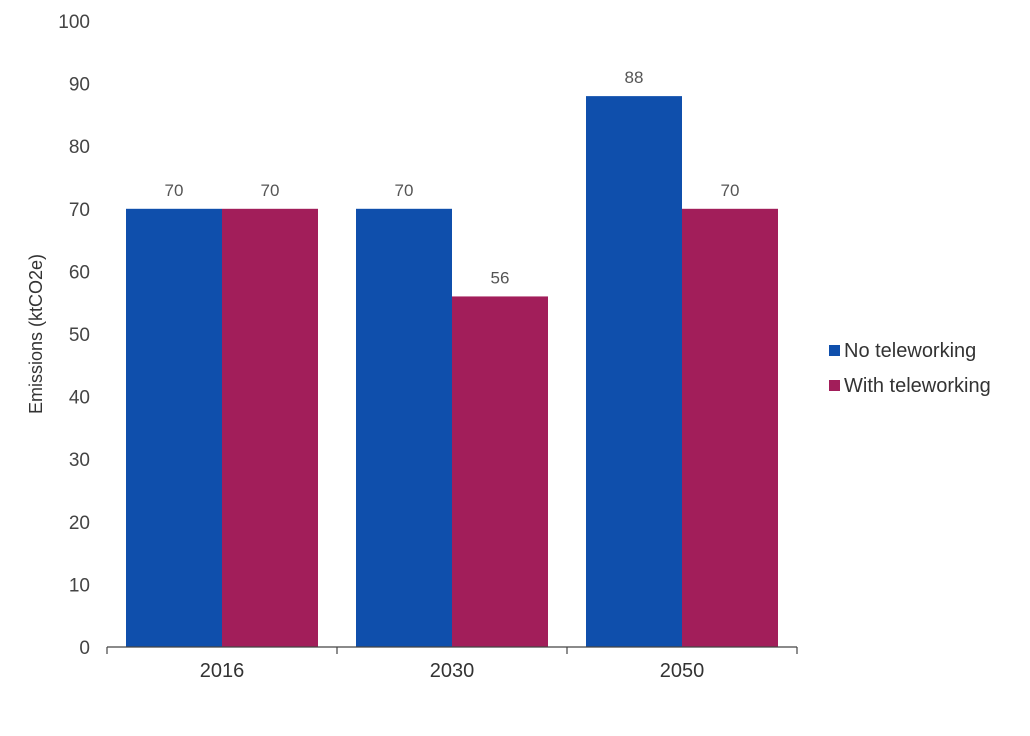  I want to click on data-label: 88, so click(634, 77).